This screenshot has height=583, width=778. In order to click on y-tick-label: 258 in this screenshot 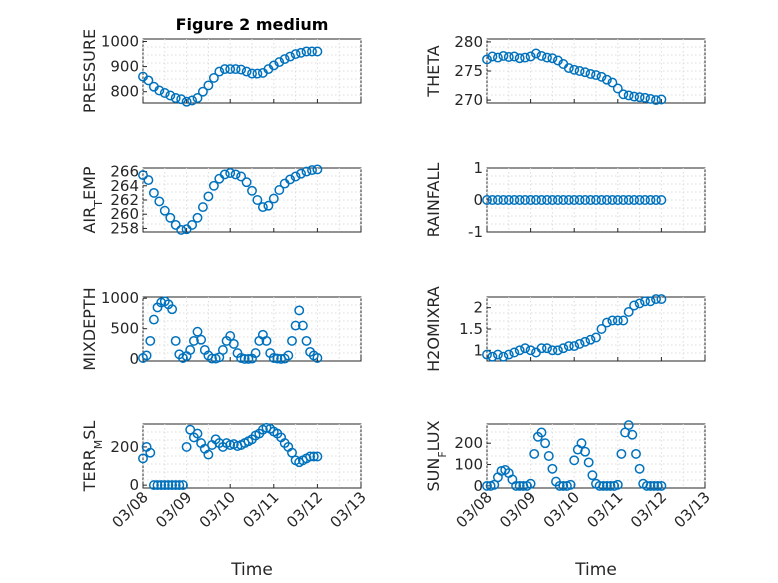, I will do `click(124, 228)`.